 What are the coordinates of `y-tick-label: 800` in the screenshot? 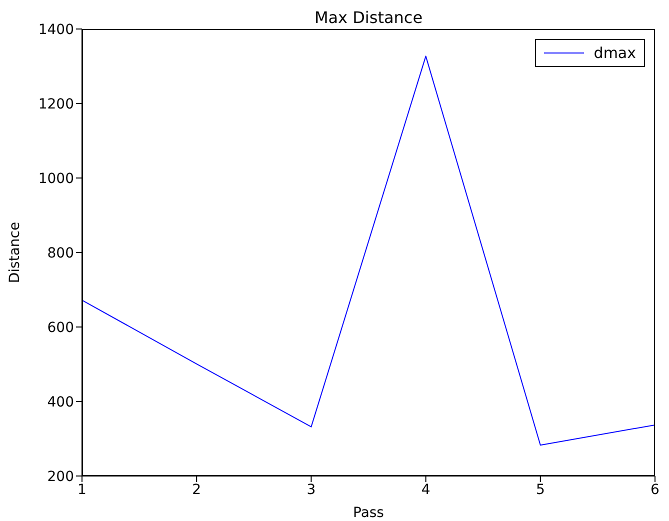 It's located at (60, 253).